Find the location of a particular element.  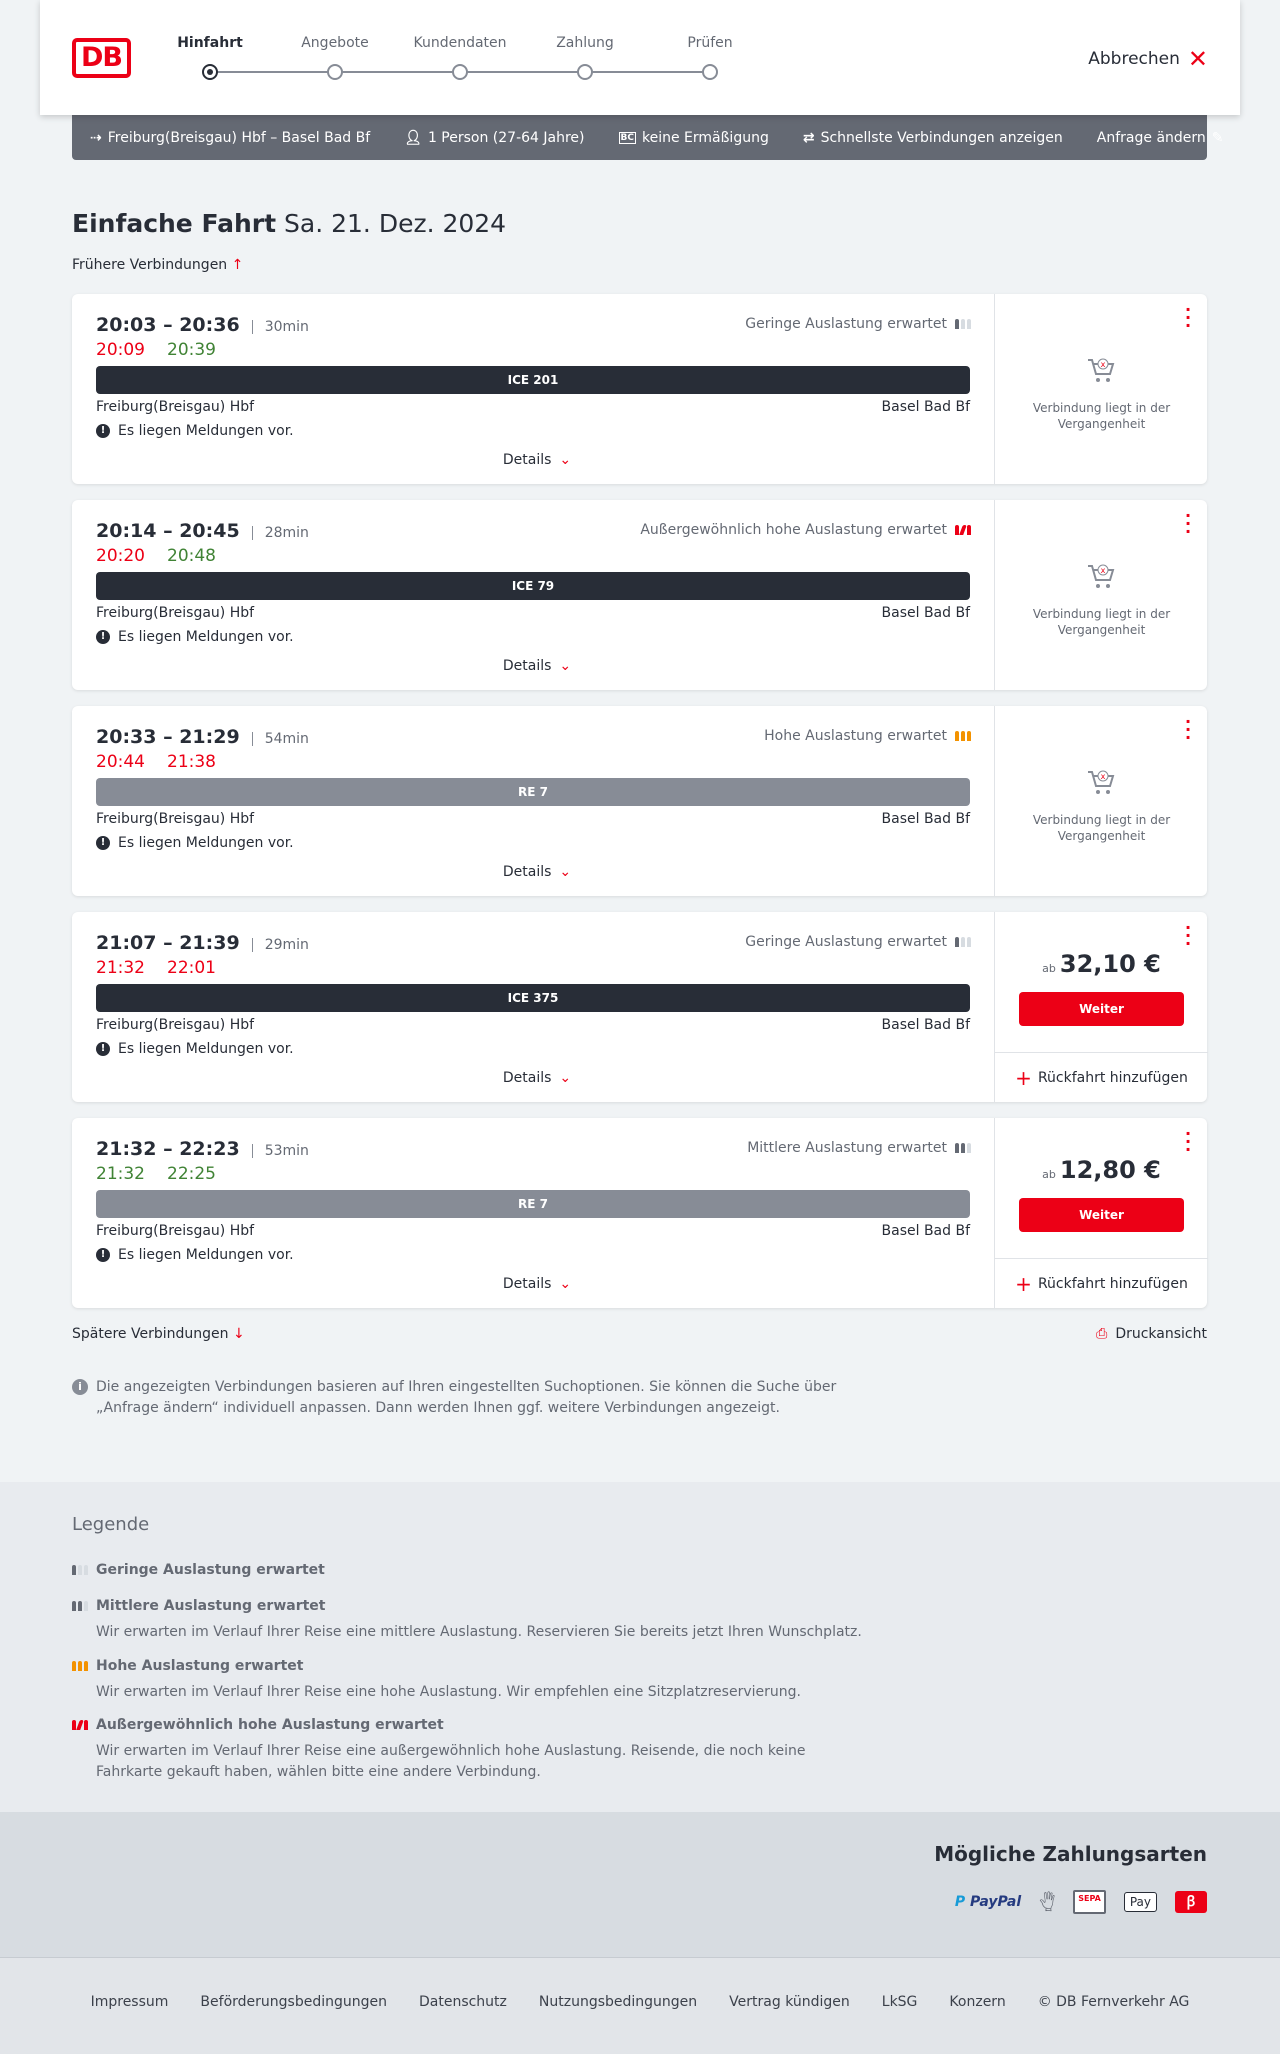

earlier-connections-link: Frühere Verbindungen ↑ is located at coordinates (157, 265).